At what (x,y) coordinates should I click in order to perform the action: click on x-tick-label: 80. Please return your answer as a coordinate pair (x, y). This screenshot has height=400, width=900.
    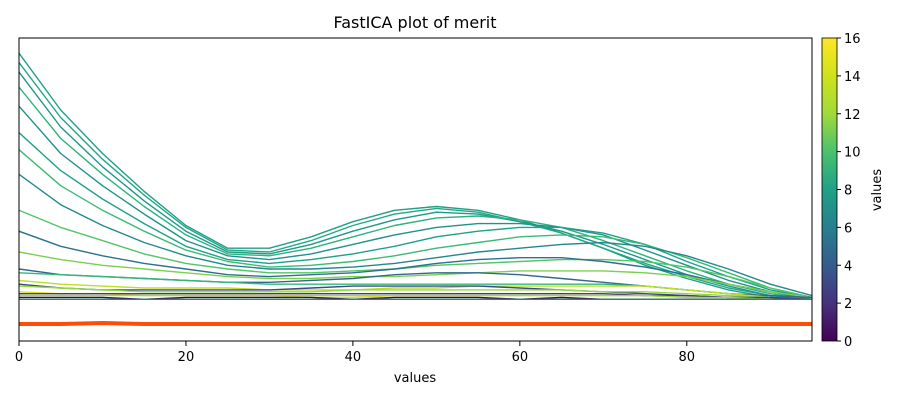
    Looking at the image, I should click on (687, 357).